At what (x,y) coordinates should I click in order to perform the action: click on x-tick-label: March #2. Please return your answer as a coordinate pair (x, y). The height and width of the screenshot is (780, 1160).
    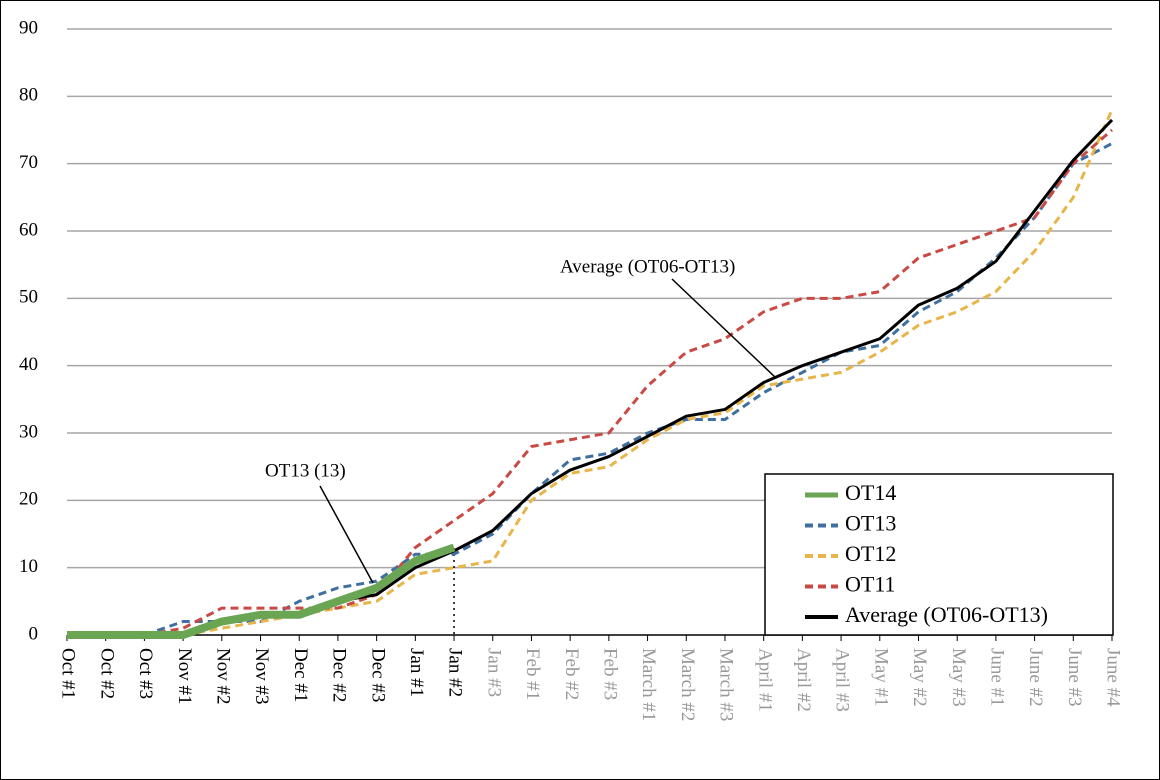
    Looking at the image, I should click on (687, 684).